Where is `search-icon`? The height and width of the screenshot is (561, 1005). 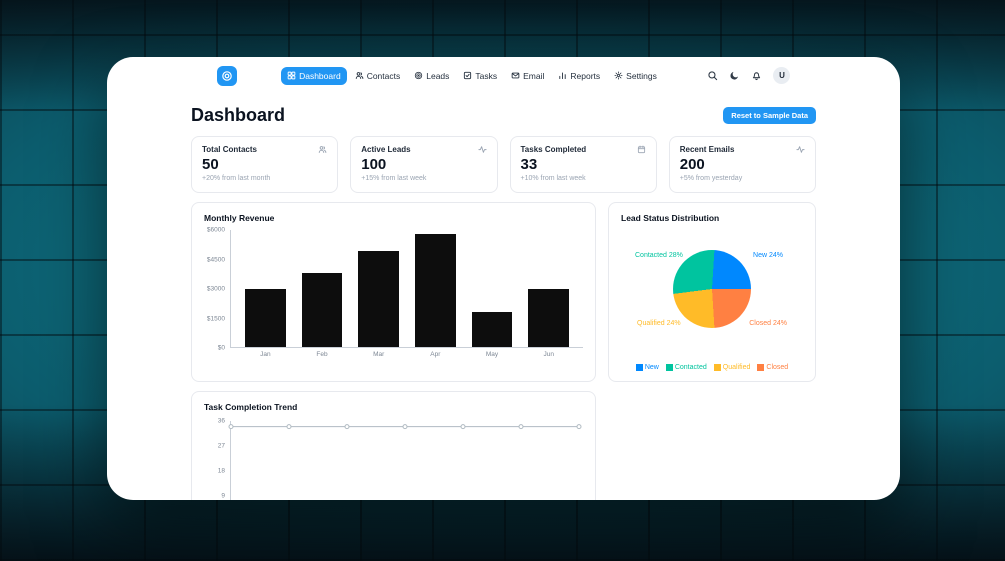 search-icon is located at coordinates (712, 75).